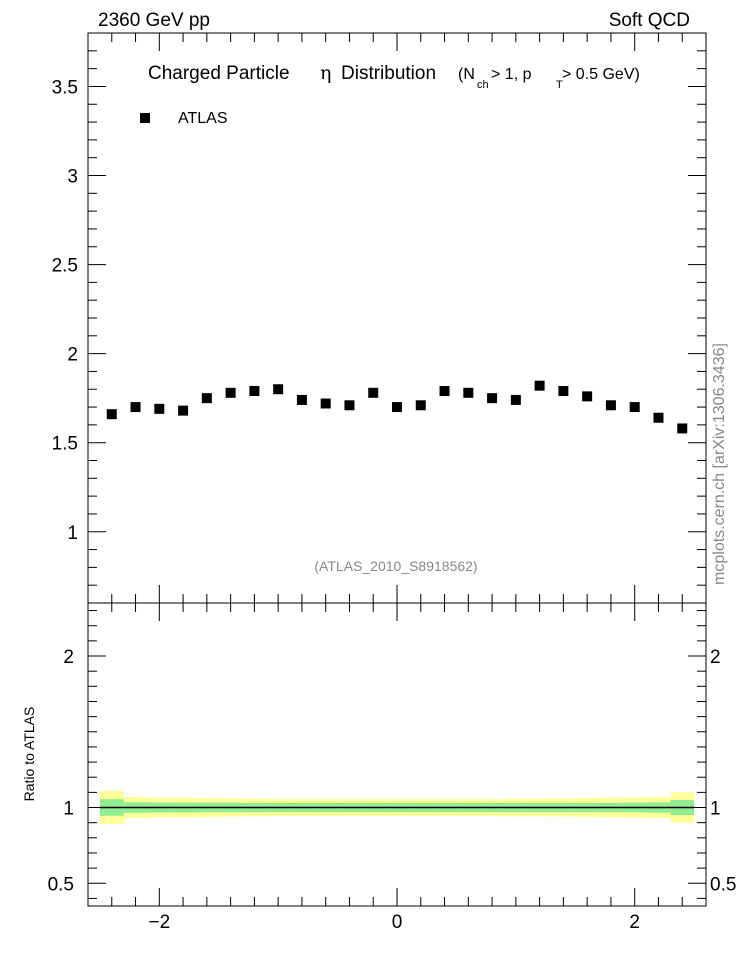 The image size is (746, 972). Describe the element at coordinates (219, 73) in the screenshot. I see `title-prefix: Charged Particle` at that location.